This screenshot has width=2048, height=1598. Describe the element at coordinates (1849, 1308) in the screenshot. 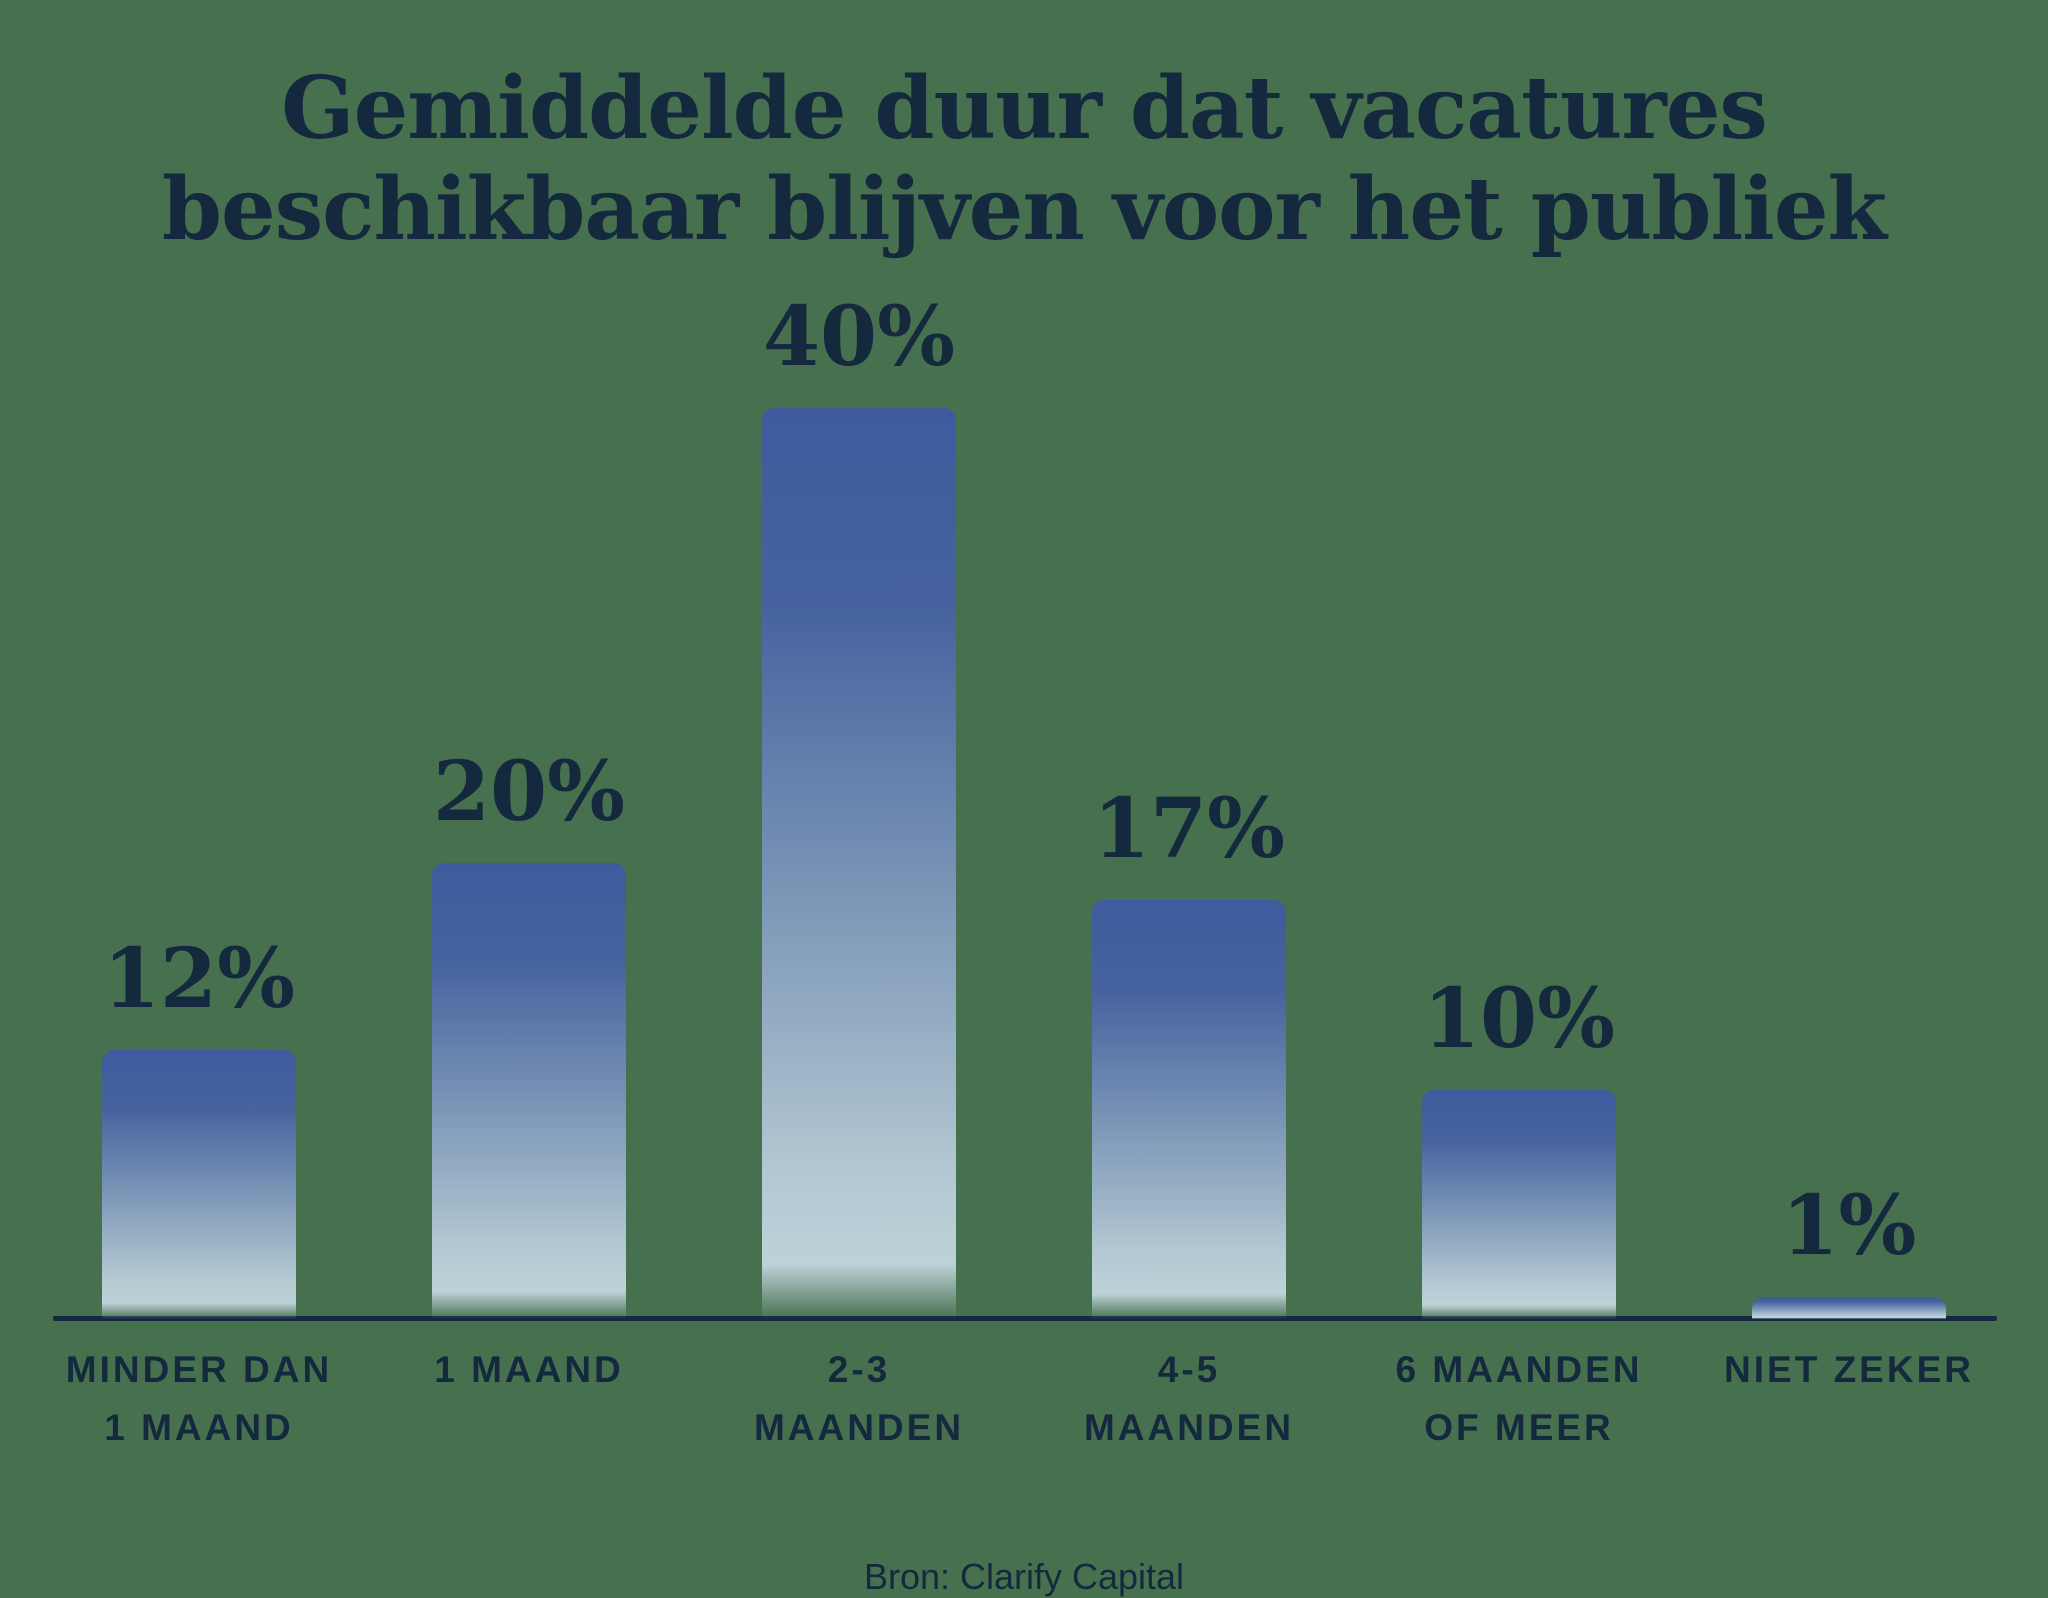

I see `bar-1%` at that location.